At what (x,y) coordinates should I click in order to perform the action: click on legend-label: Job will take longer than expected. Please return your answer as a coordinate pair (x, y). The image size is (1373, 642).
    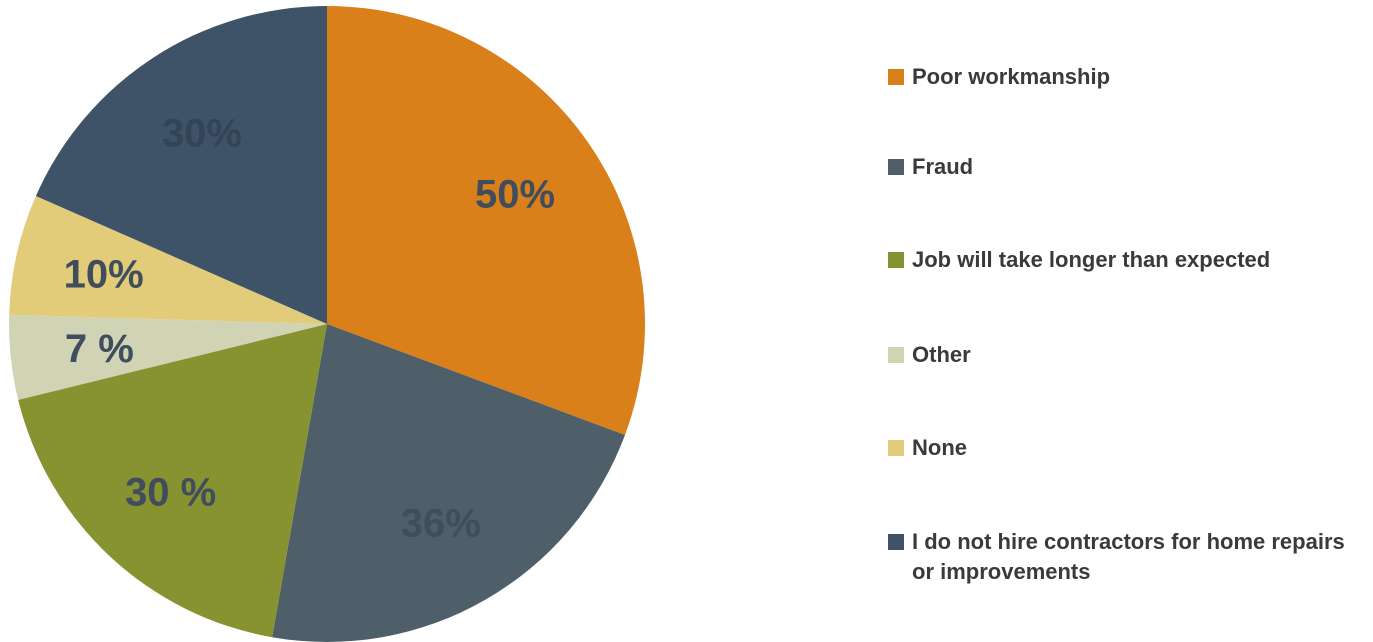
    Looking at the image, I should click on (1091, 259).